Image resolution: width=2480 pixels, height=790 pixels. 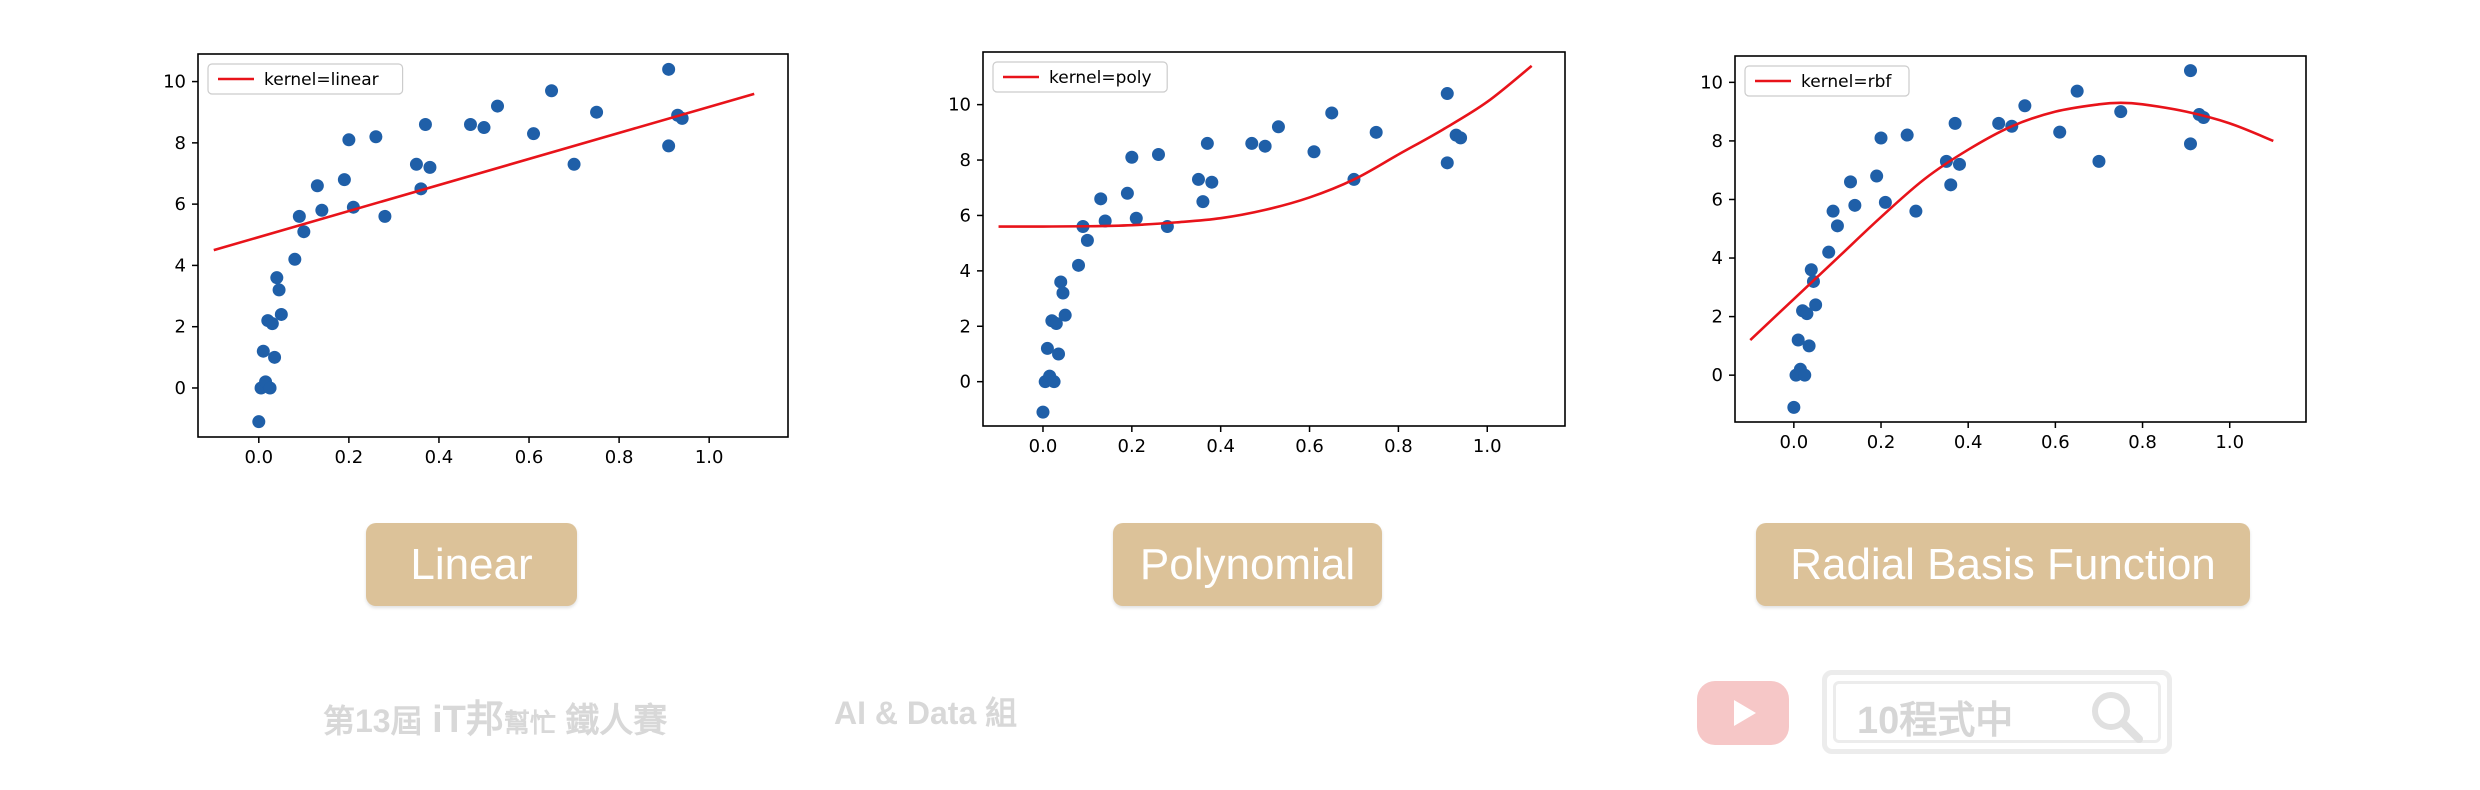 What do you see at coordinates (965, 382) in the screenshot?
I see `y-tick-label: 0` at bounding box center [965, 382].